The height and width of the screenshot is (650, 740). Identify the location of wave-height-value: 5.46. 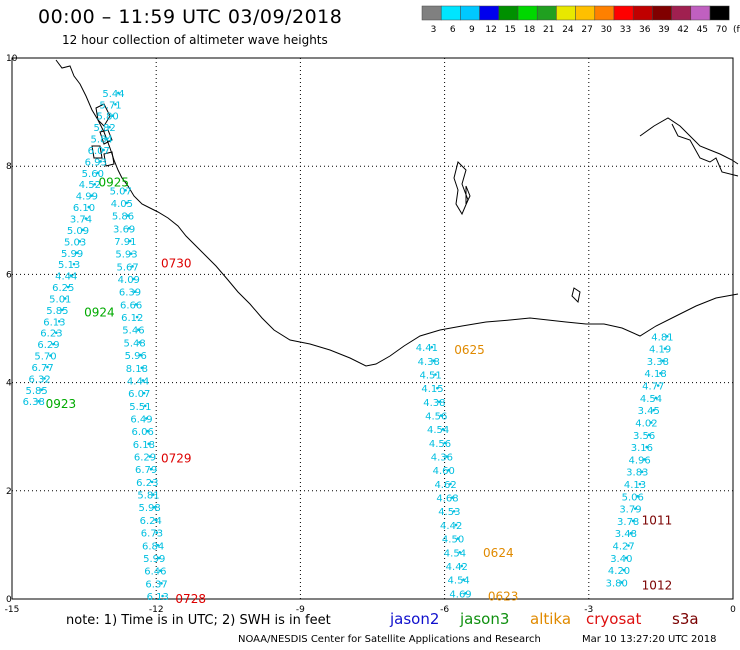
(133, 331).